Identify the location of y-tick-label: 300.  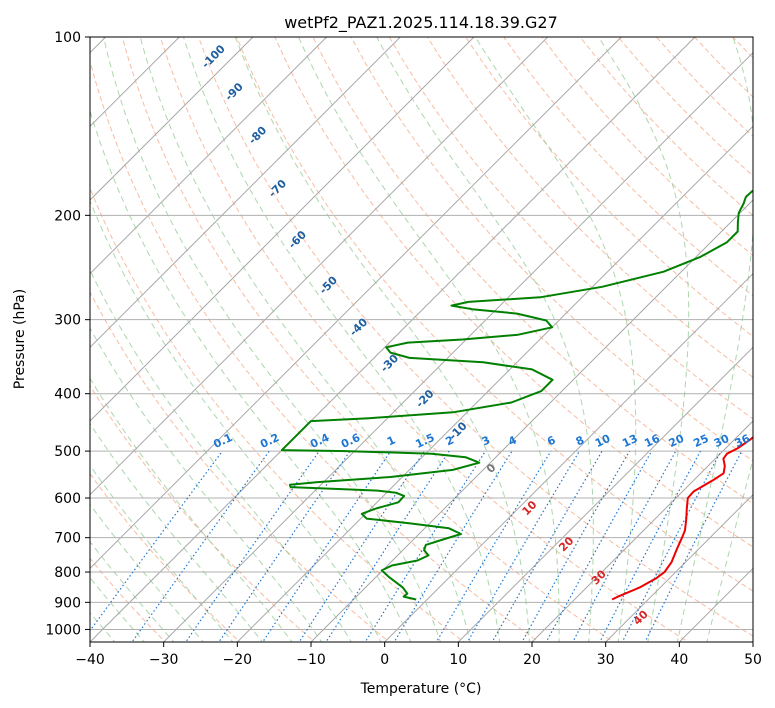
(67, 321).